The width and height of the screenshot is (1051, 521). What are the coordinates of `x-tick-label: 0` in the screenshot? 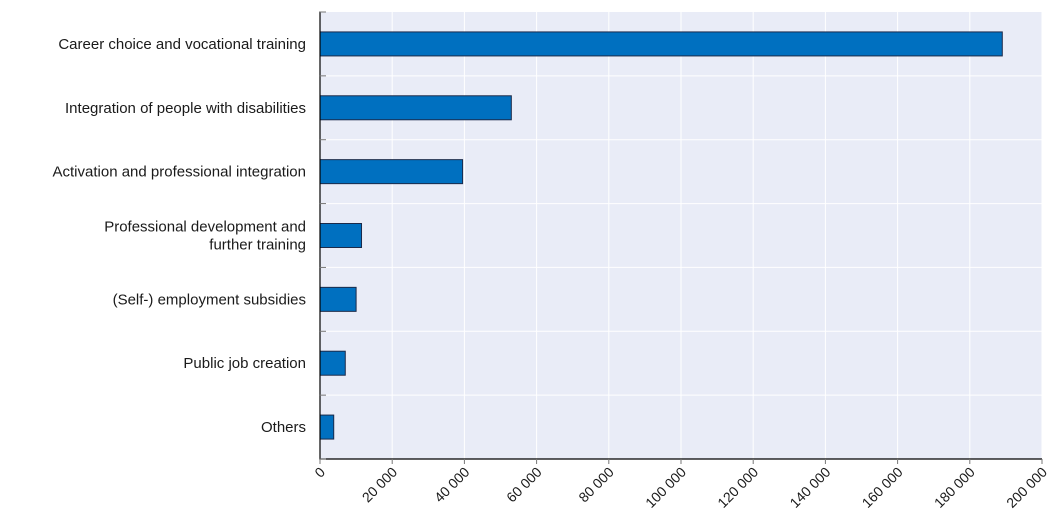 It's located at (319, 472).